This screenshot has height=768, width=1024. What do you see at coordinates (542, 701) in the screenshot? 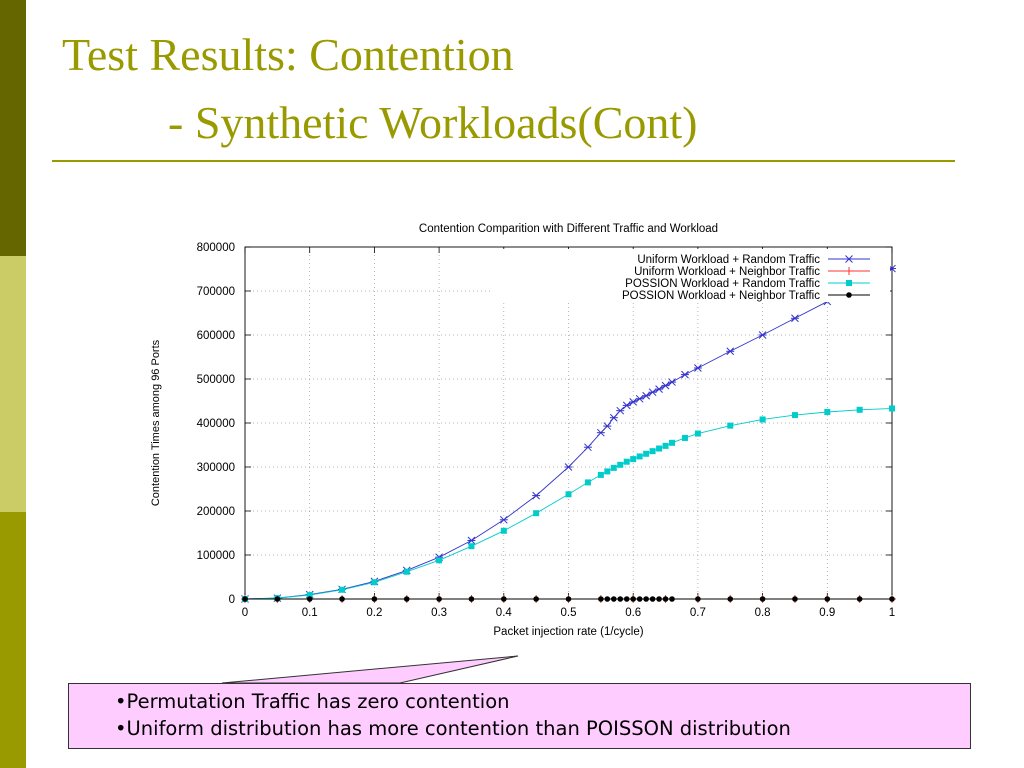
I see `callout-bullet-1: Permutation Traffic has zero contention` at bounding box center [542, 701].